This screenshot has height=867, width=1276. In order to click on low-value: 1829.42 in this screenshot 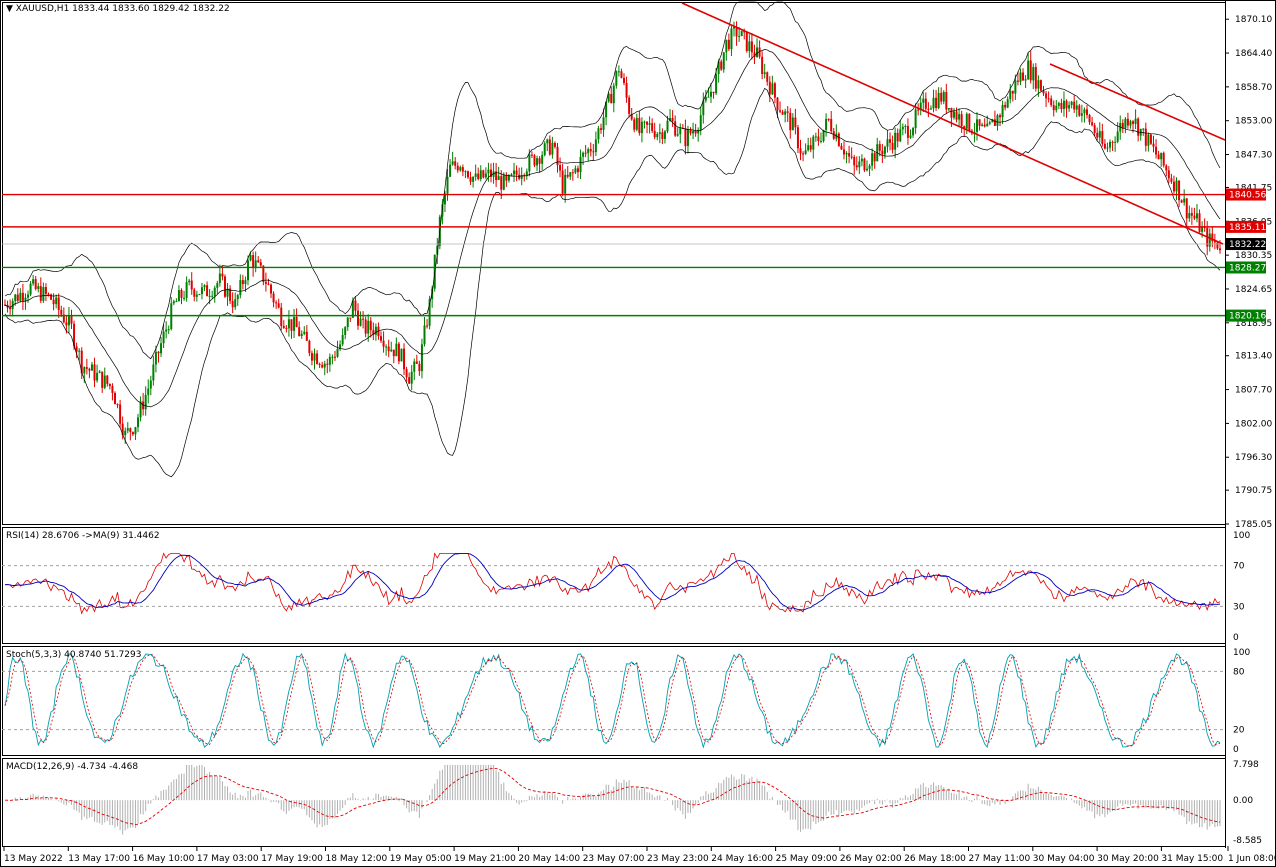, I will do `click(171, 9)`.